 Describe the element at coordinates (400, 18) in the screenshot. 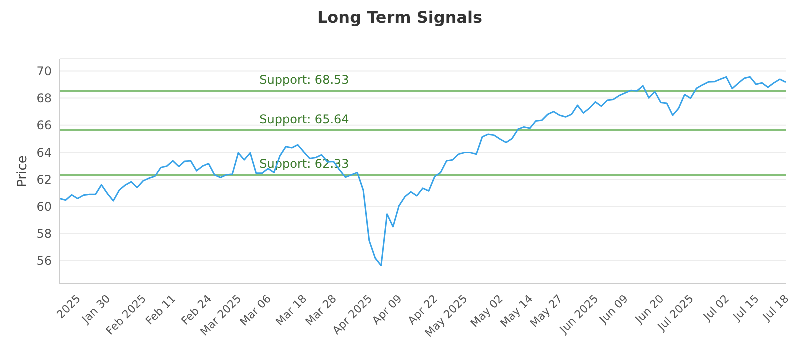

I see `chart-title: Long Term Signals` at that location.